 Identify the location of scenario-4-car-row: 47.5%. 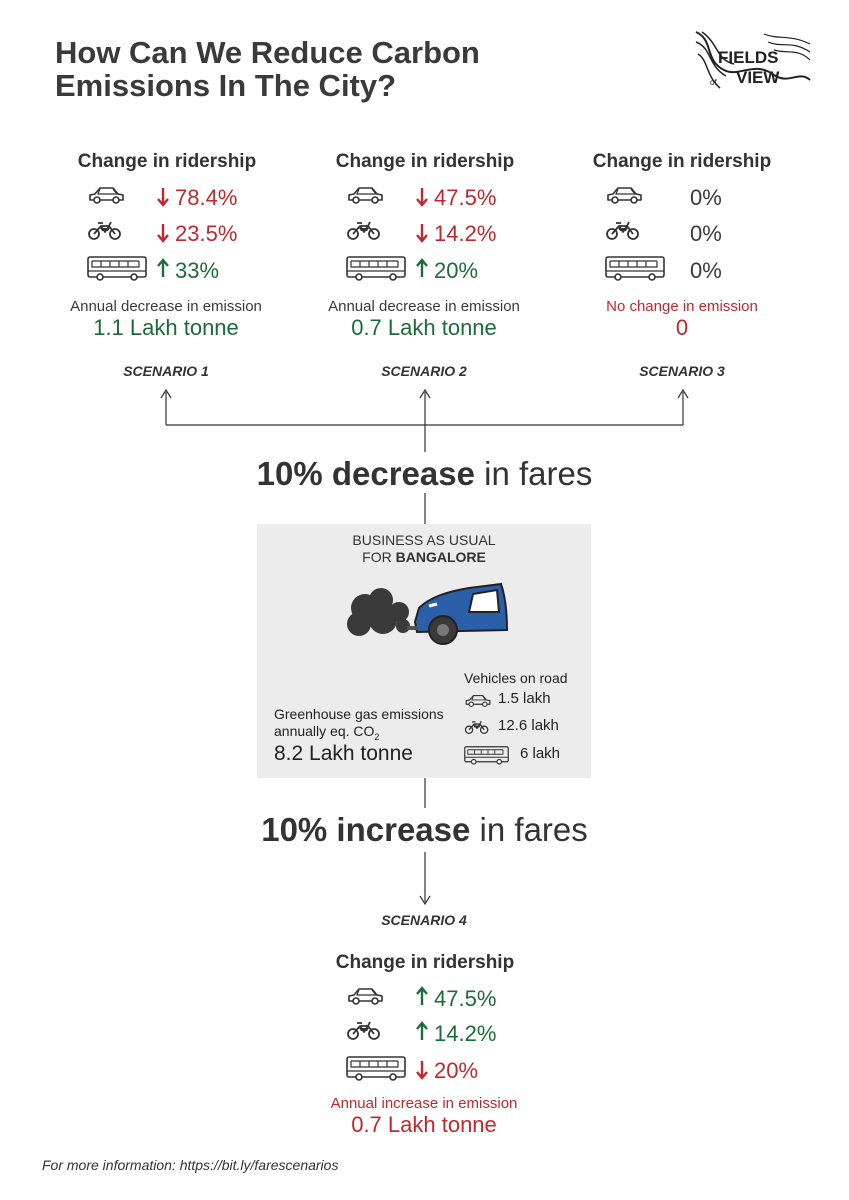
(466, 999).